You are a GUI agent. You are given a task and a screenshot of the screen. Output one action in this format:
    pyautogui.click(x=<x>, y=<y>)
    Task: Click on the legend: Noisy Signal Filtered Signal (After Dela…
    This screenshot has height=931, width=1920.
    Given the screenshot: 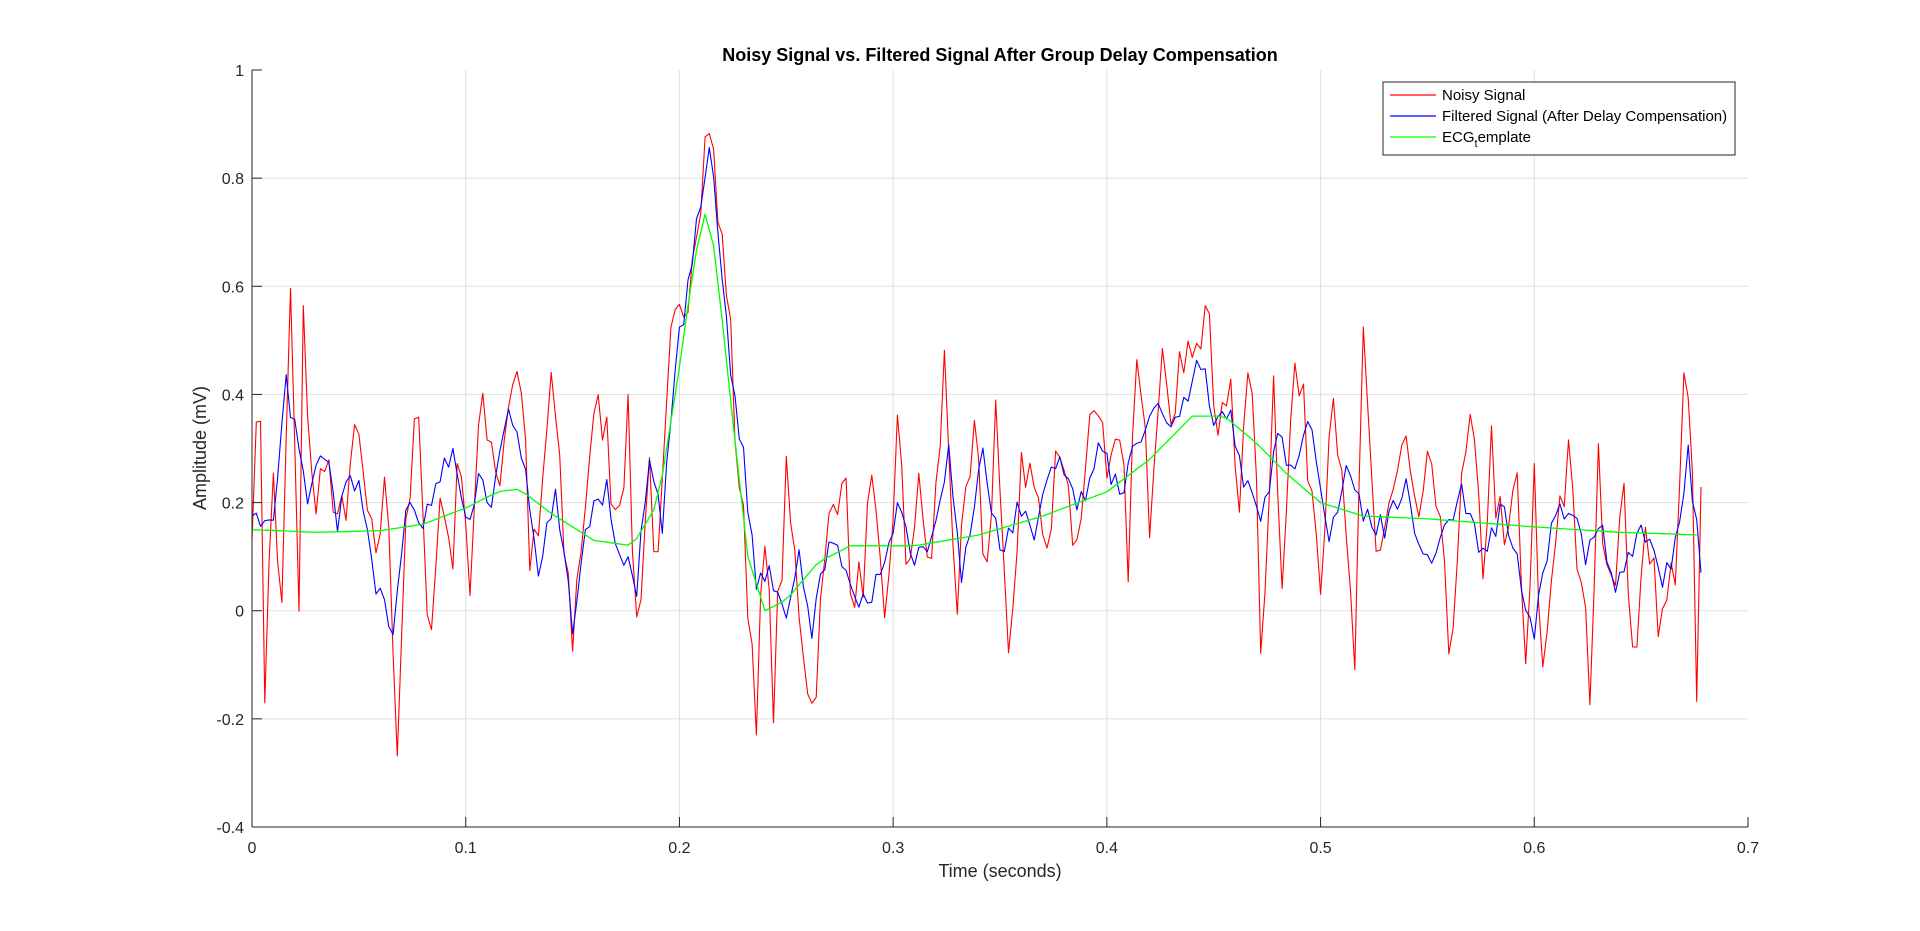 What is the action you would take?
    pyautogui.click(x=1559, y=118)
    